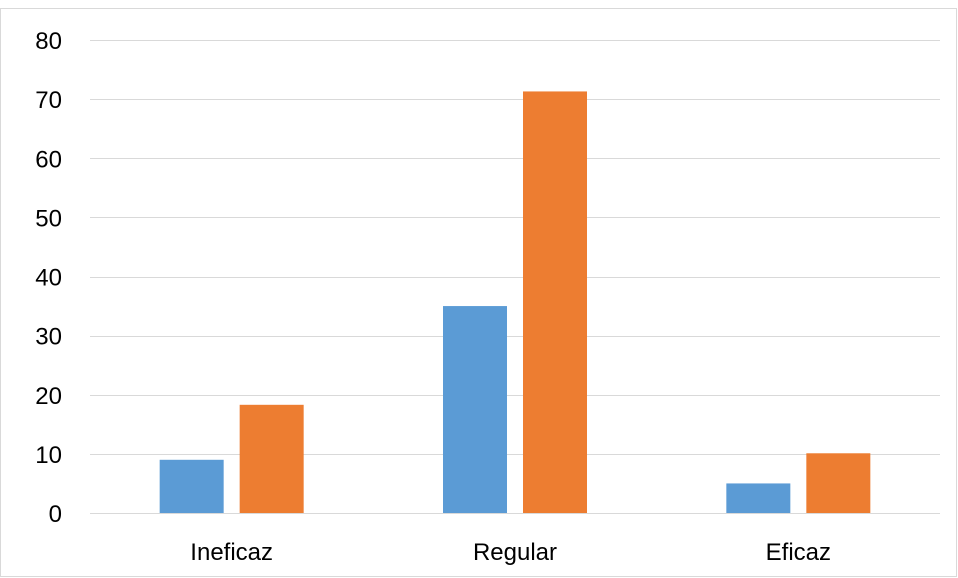  I want to click on y-tick-label: 0, so click(55, 514).